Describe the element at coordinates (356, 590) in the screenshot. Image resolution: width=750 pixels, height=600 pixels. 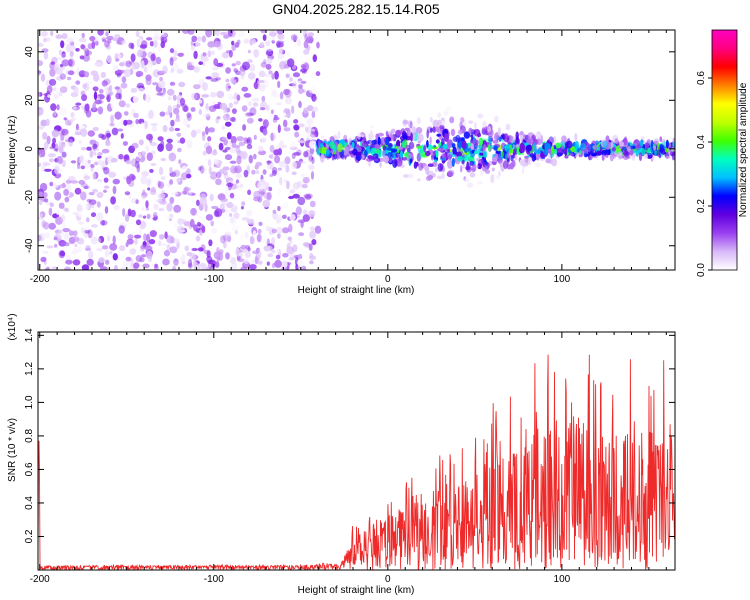
I see `snr-xlabel: Height of straight line (km)` at that location.